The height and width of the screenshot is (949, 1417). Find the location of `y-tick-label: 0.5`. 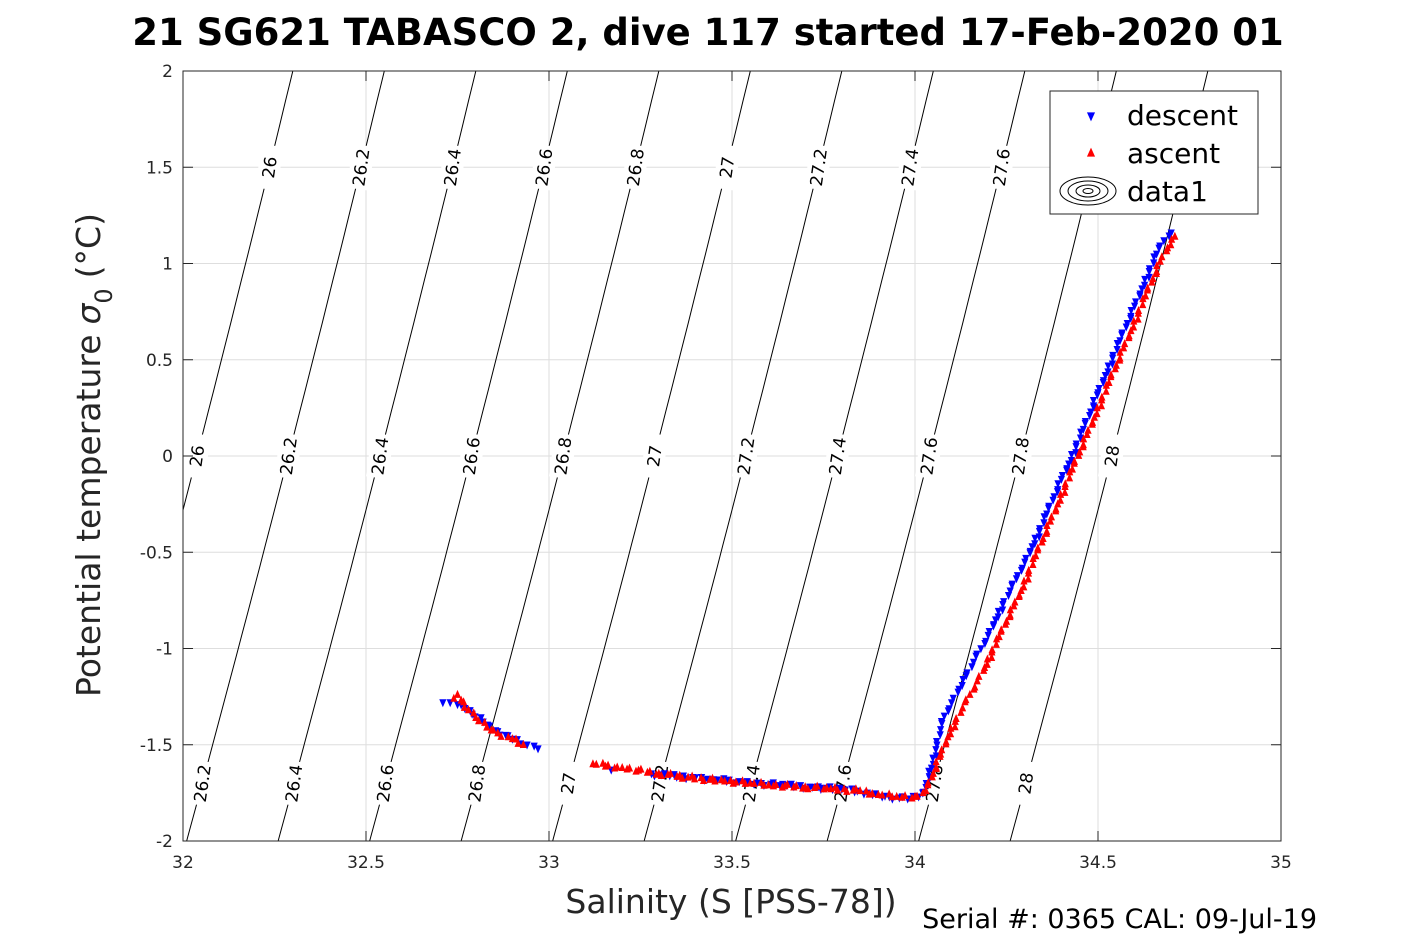

y-tick-label: 0.5 is located at coordinates (159, 361).